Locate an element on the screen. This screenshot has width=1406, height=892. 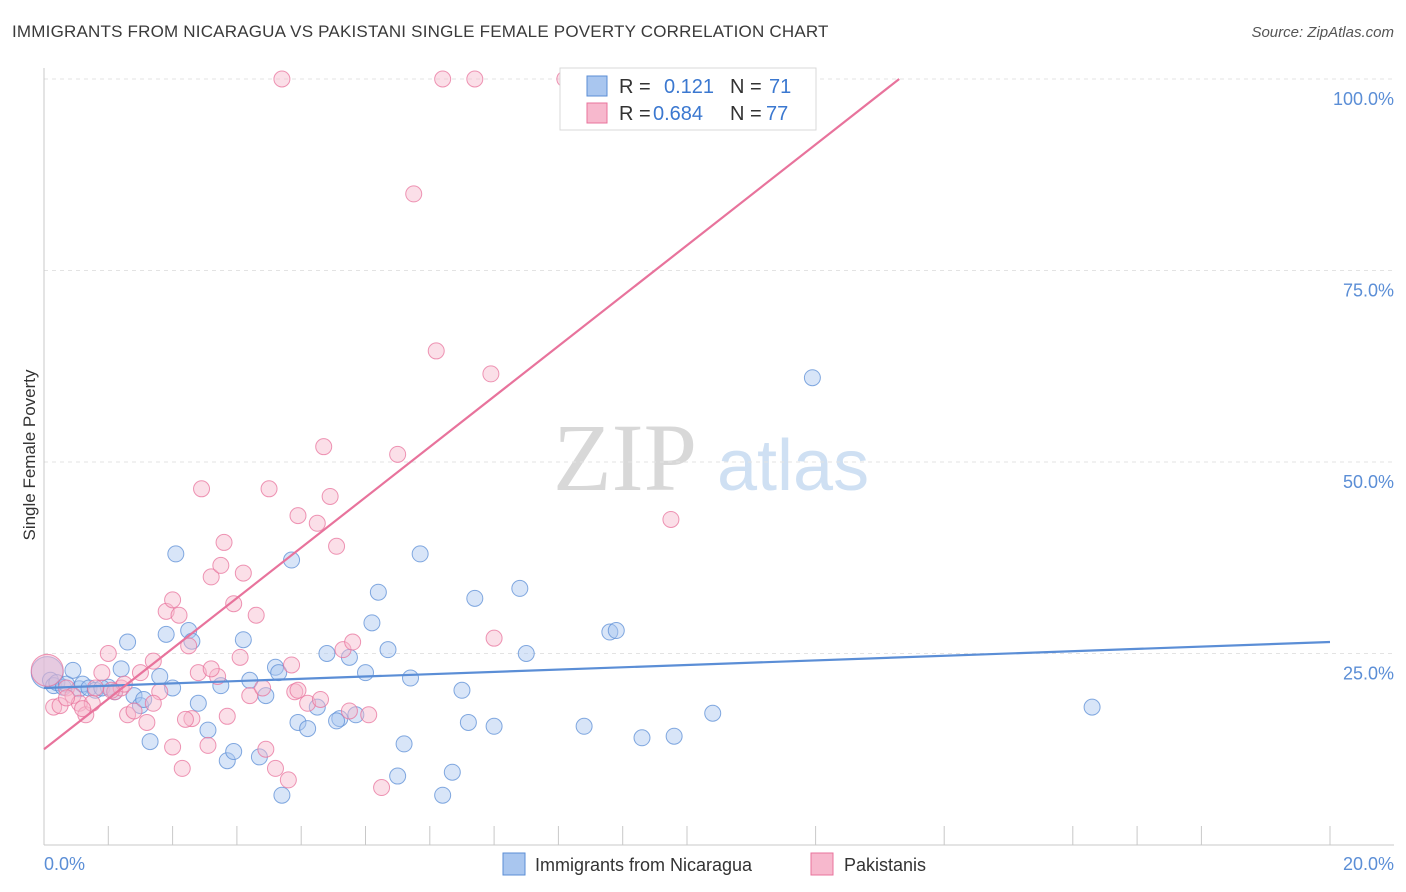
legend-bottom-label-pakistanis: Pakistanis is located at coordinates (885, 865).